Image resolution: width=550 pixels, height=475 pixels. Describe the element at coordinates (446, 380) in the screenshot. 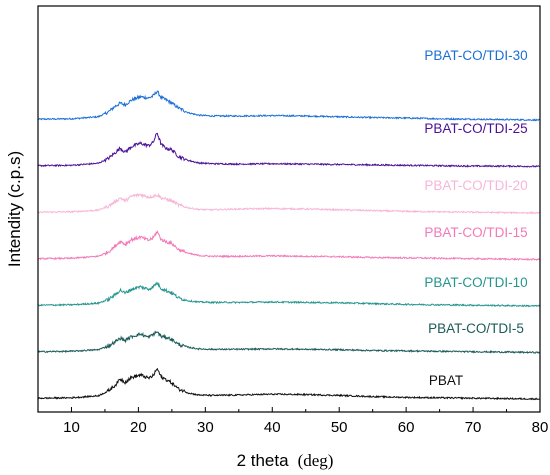

I see `series-label: PBAT` at that location.